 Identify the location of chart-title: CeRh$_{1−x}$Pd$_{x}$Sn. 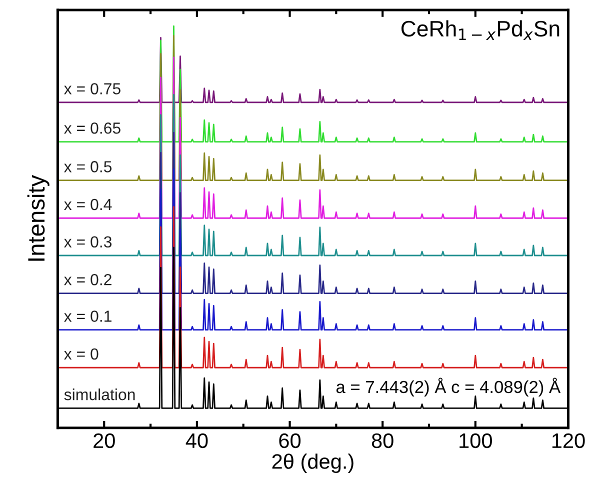
(480, 30).